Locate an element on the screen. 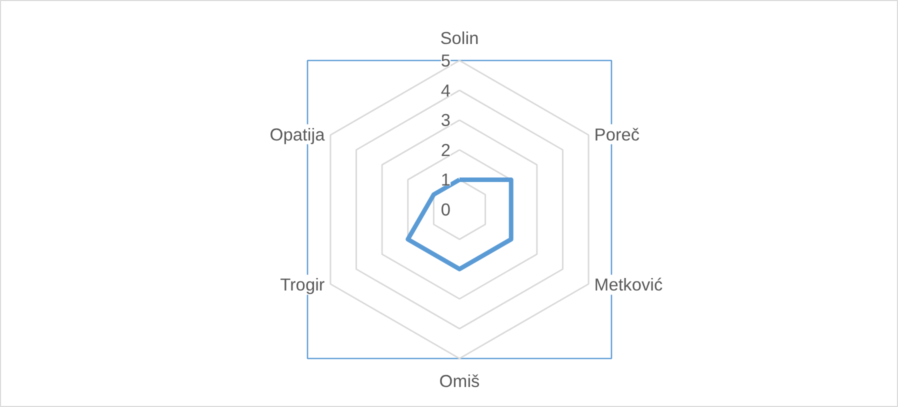 The image size is (898, 407). spoke-label: Solin is located at coordinates (459, 38).